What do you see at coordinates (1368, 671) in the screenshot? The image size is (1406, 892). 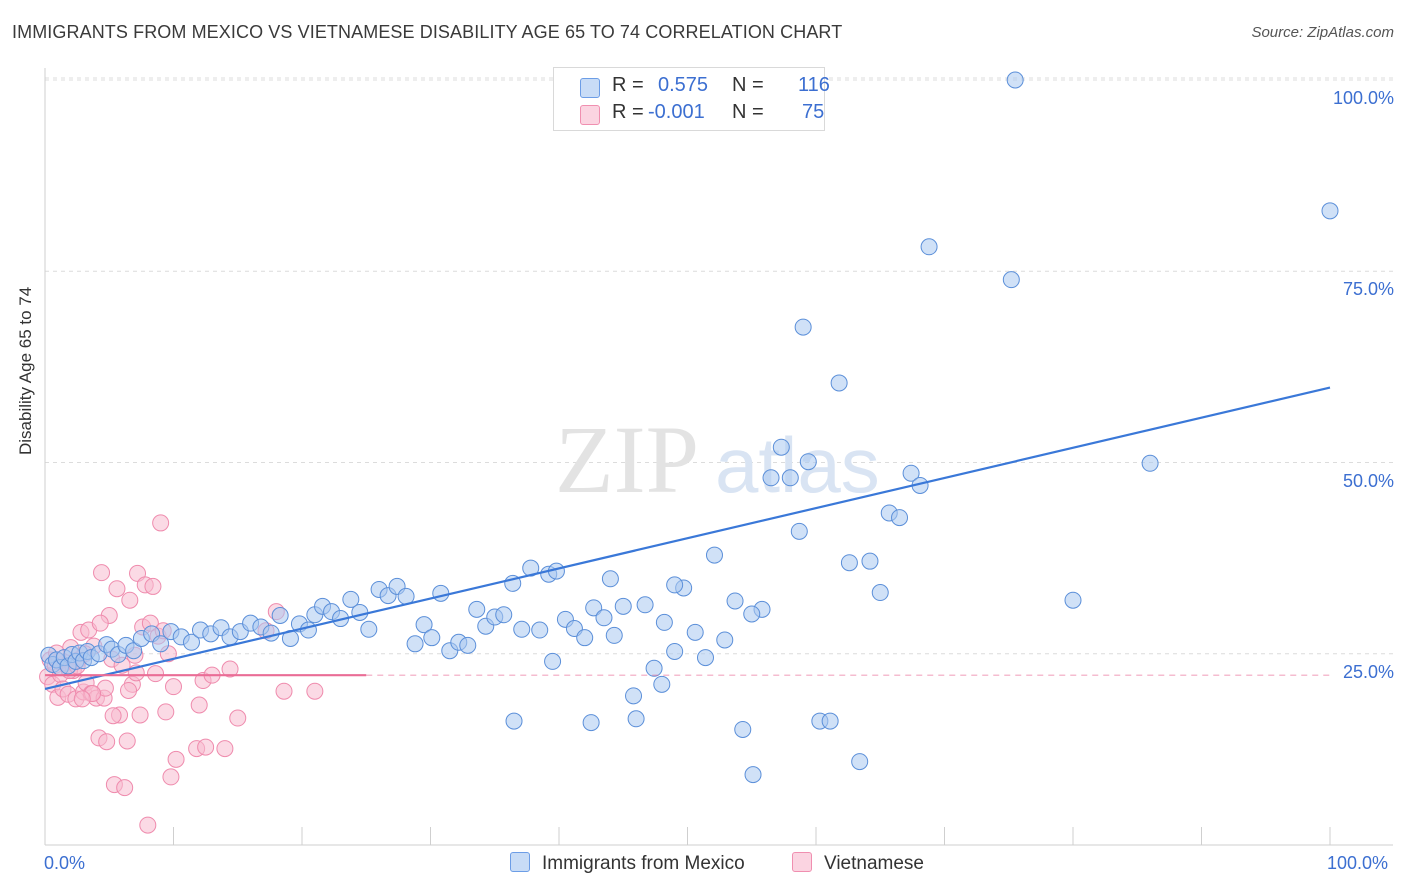 I see `y-tick-label: 25.0%` at bounding box center [1368, 671].